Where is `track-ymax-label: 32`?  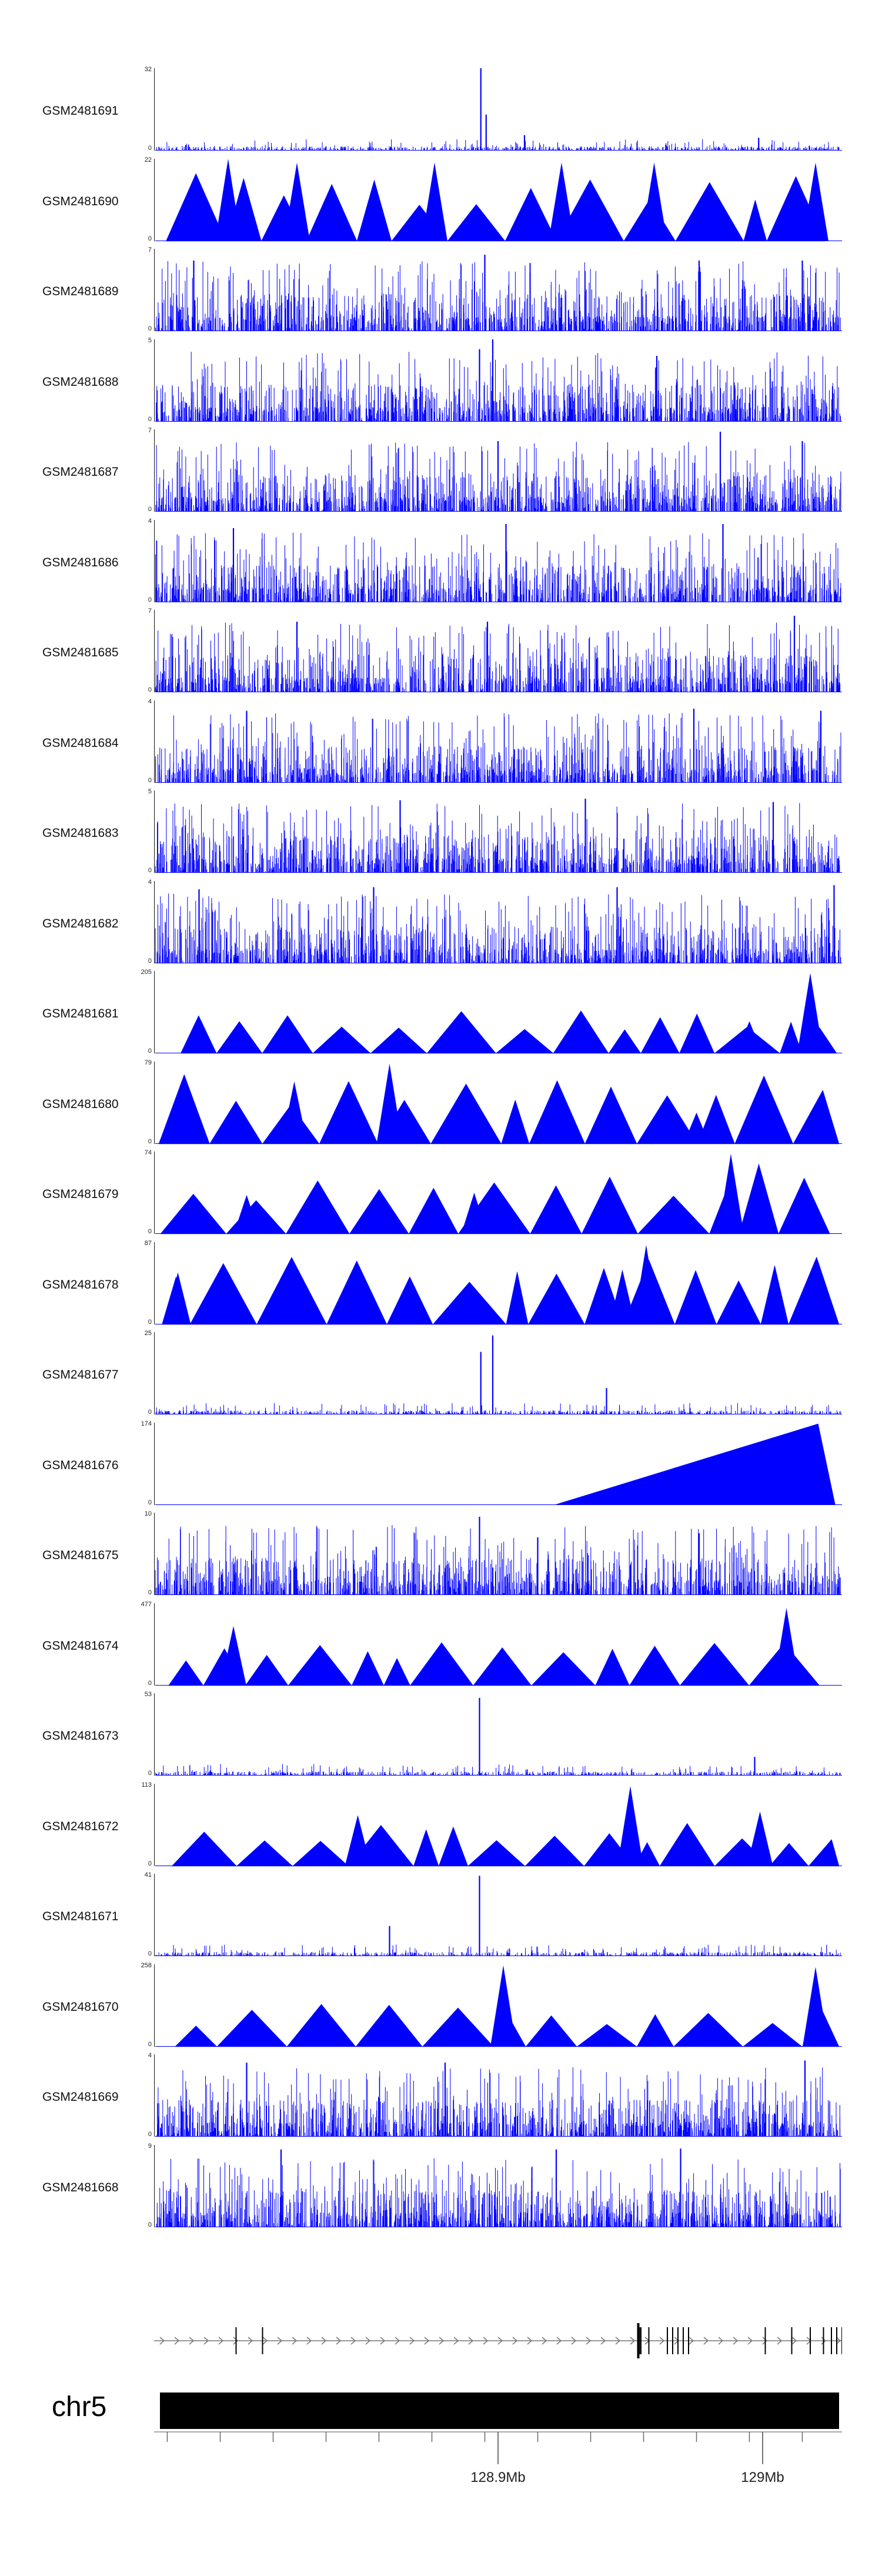 track-ymax-label: 32 is located at coordinates (148, 69).